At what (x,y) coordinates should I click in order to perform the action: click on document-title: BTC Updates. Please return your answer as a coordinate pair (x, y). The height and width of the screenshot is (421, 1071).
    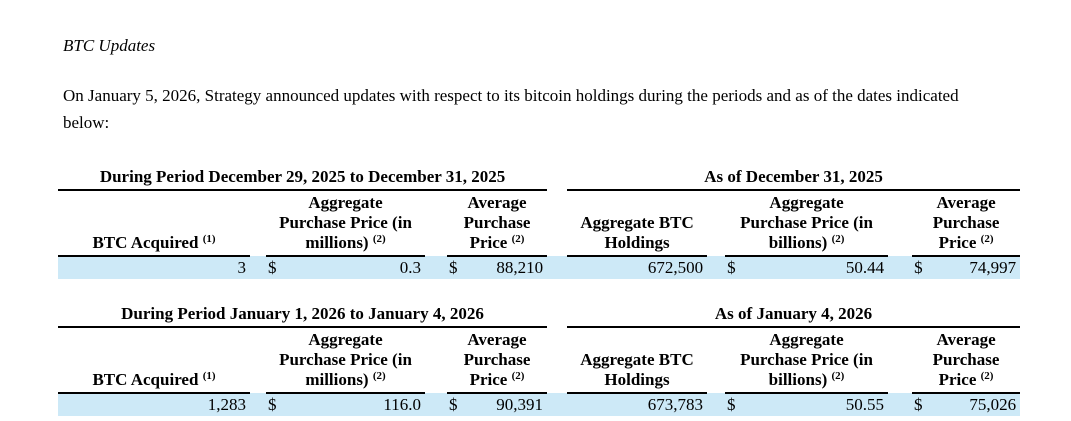
    Looking at the image, I should click on (109, 45).